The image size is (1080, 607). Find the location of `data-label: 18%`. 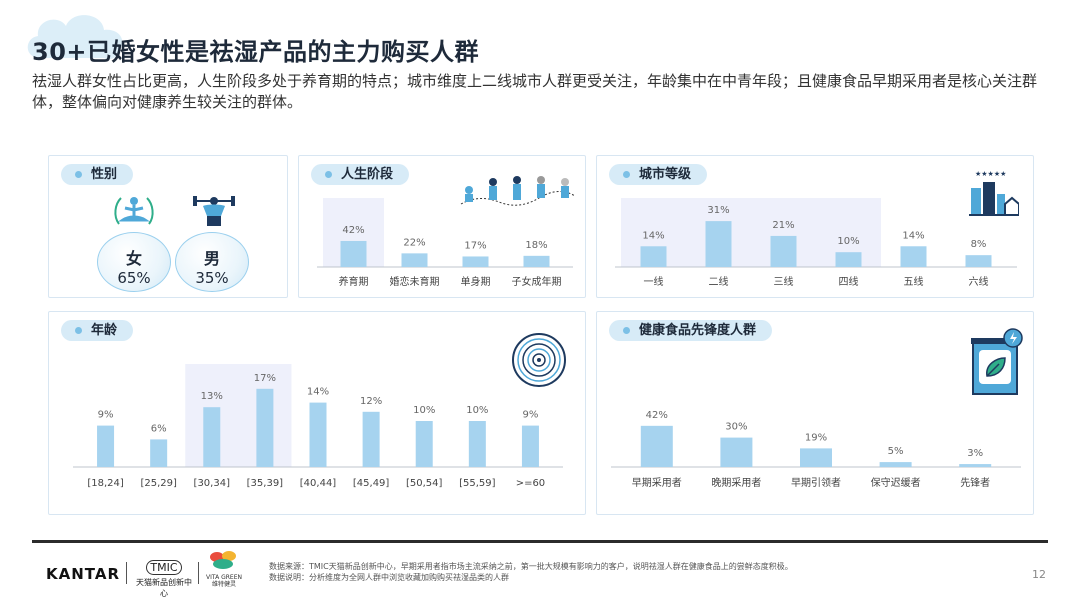

data-label: 18% is located at coordinates (536, 245).